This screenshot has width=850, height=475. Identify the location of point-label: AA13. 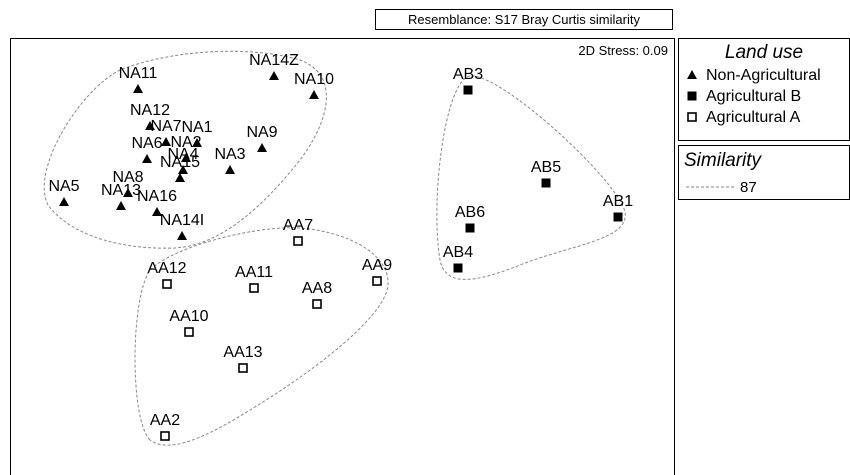
(242, 352).